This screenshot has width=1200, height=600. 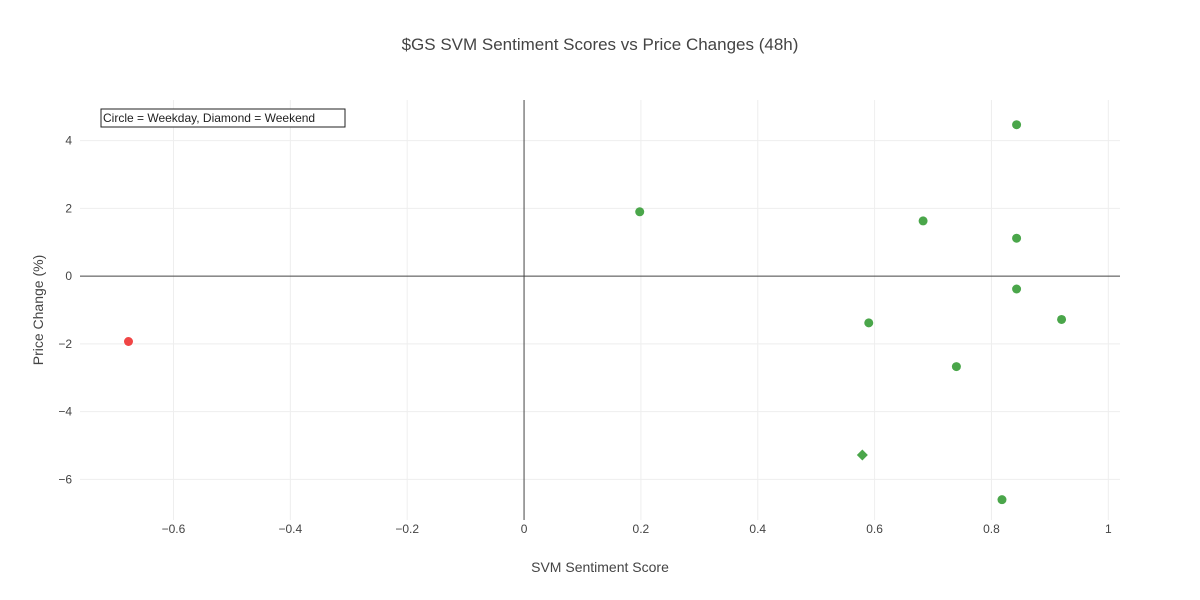 What do you see at coordinates (68, 276) in the screenshot?
I see `y-tick-label: 0` at bounding box center [68, 276].